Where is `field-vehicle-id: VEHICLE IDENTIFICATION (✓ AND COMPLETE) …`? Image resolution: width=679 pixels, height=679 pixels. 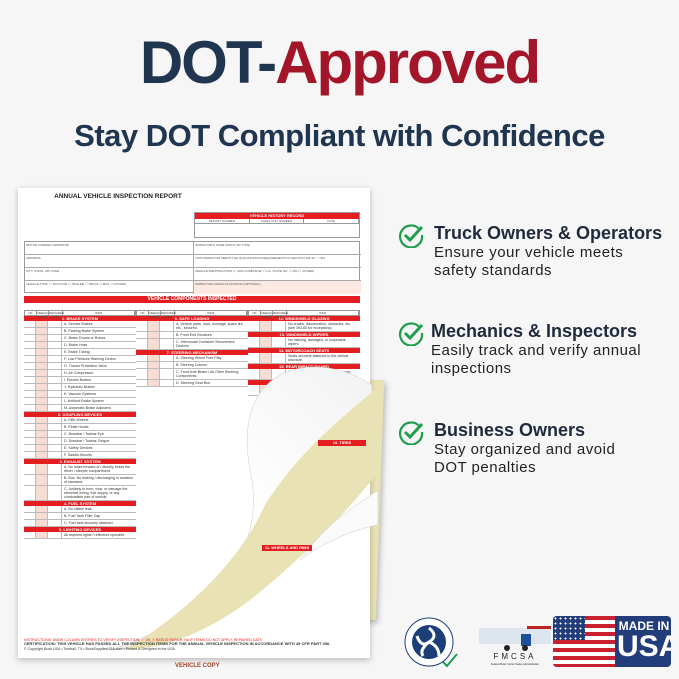 field-vehicle-id: VEHICLE IDENTIFICATION (✓ AND COMPLETE) … is located at coordinates (277, 274).